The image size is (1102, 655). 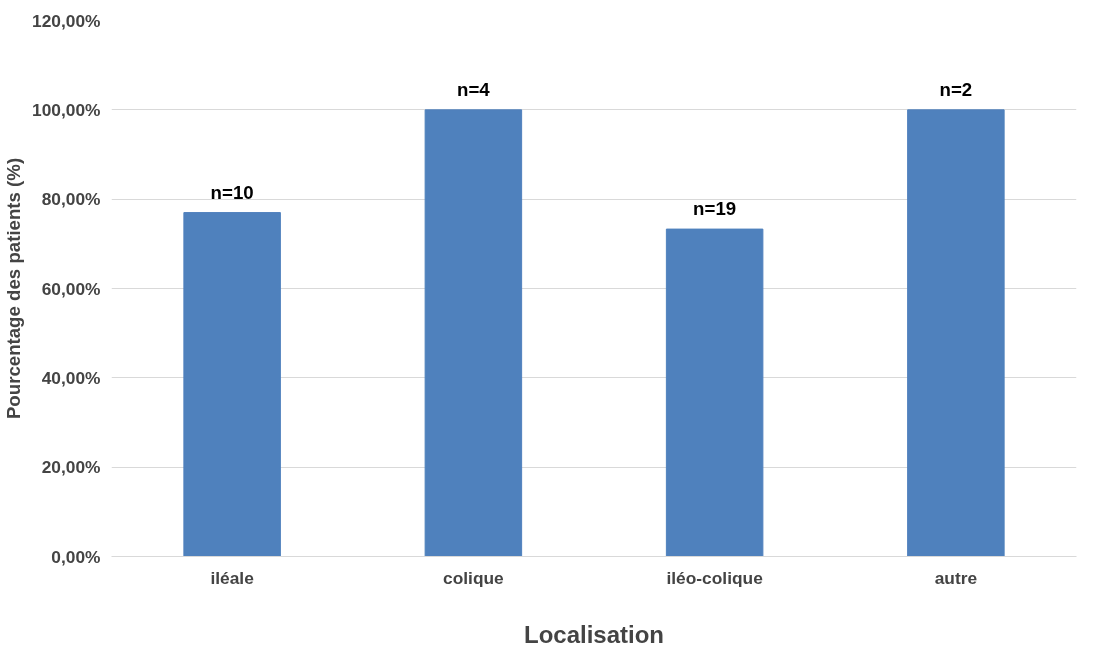 What do you see at coordinates (76, 556) in the screenshot?
I see `y-tick-label: 0,00%` at bounding box center [76, 556].